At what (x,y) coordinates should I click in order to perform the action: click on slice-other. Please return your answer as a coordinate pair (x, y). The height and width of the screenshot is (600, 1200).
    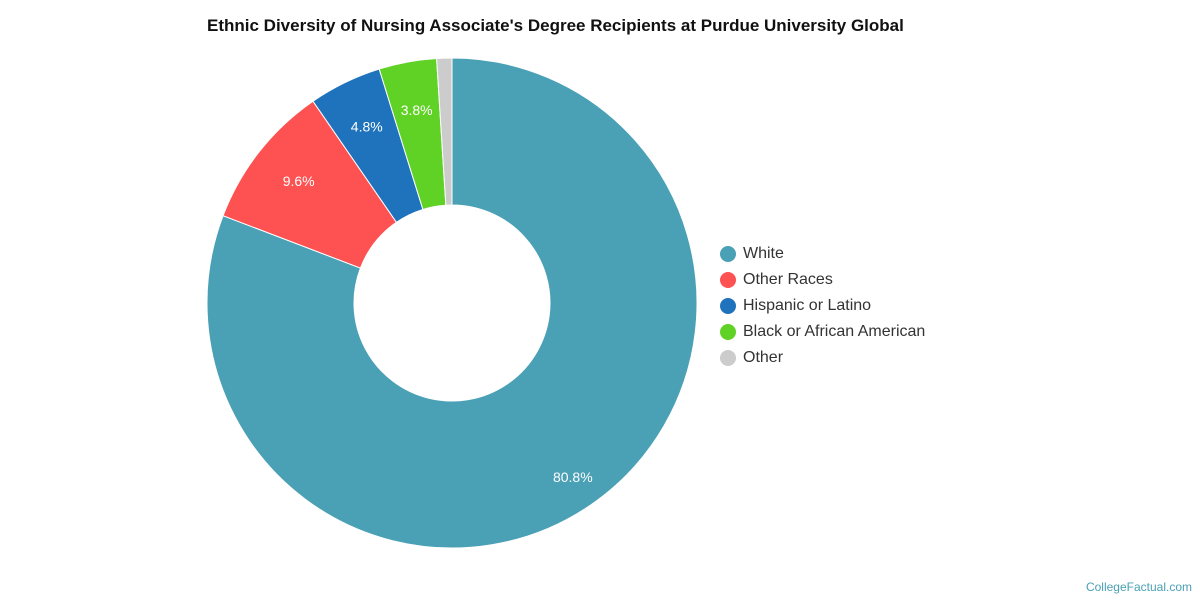
    Looking at the image, I should click on (444, 131).